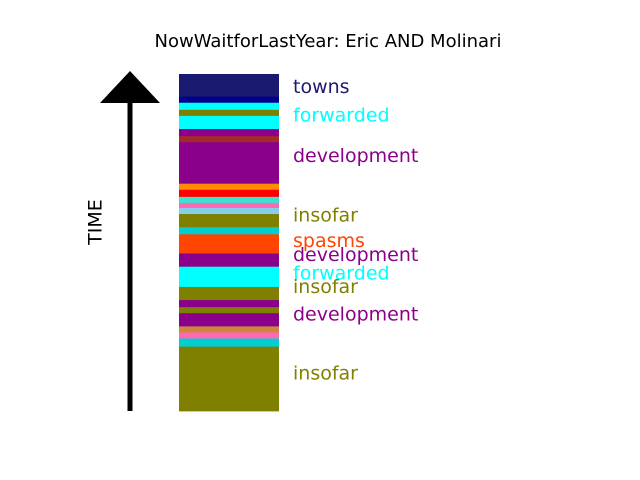  I want to click on band-label: towns, so click(321, 87).